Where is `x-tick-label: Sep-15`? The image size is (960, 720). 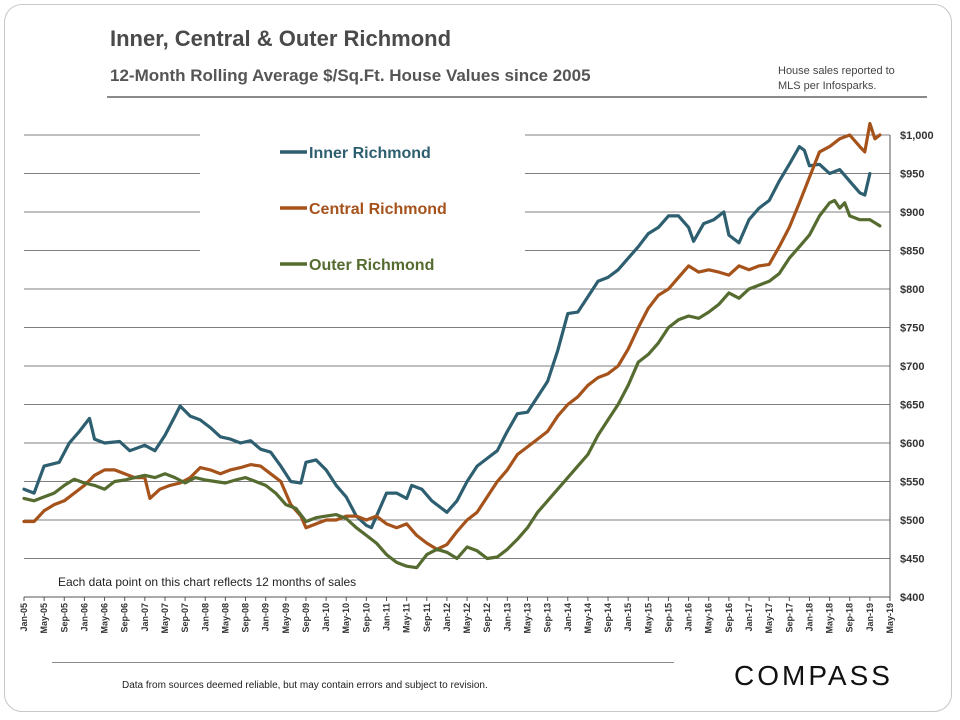
x-tick-label: Sep-15 is located at coordinates (668, 618).